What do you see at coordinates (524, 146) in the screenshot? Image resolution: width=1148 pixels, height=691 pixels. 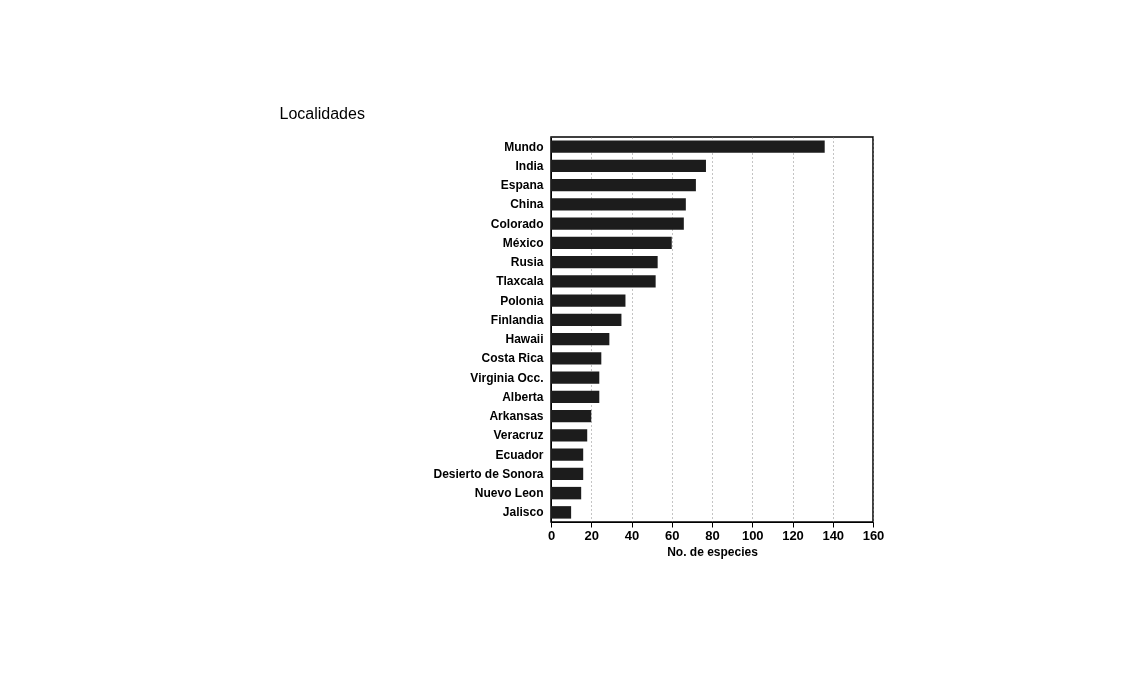 I see `y-tick-label: Mundo` at bounding box center [524, 146].